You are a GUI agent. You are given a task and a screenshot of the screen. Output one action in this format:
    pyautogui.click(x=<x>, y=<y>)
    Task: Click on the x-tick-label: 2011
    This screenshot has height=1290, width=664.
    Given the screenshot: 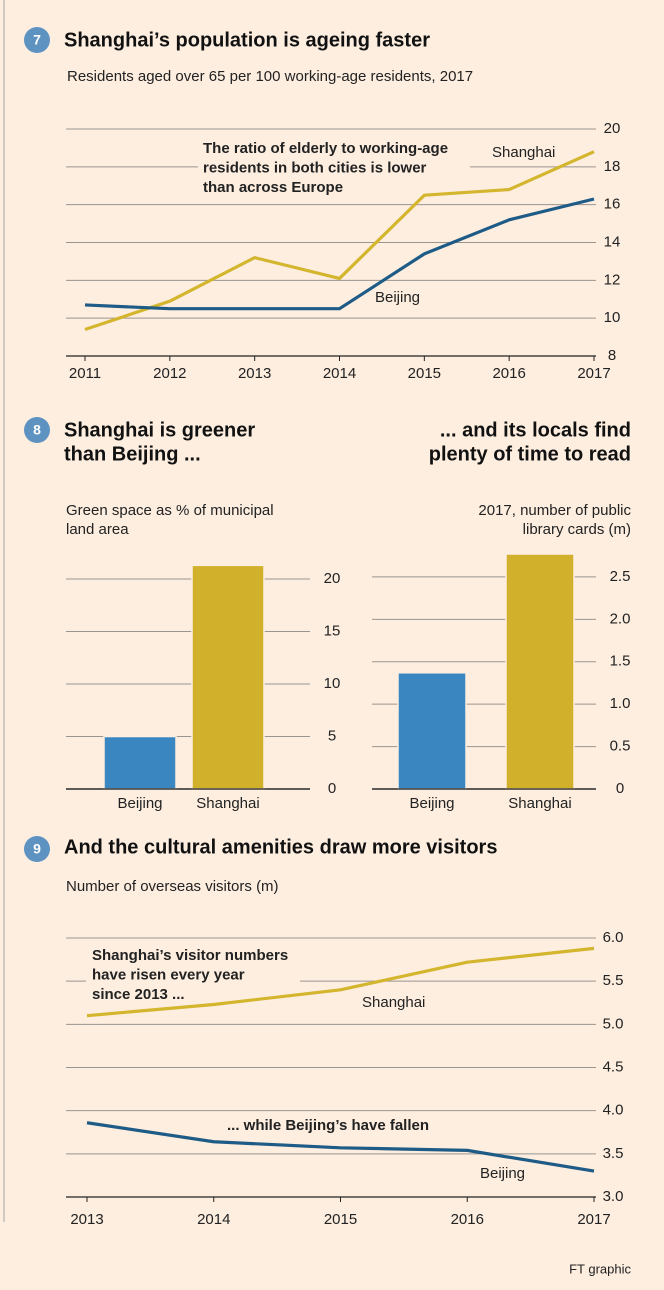 What is the action you would take?
    pyautogui.click(x=85, y=373)
    